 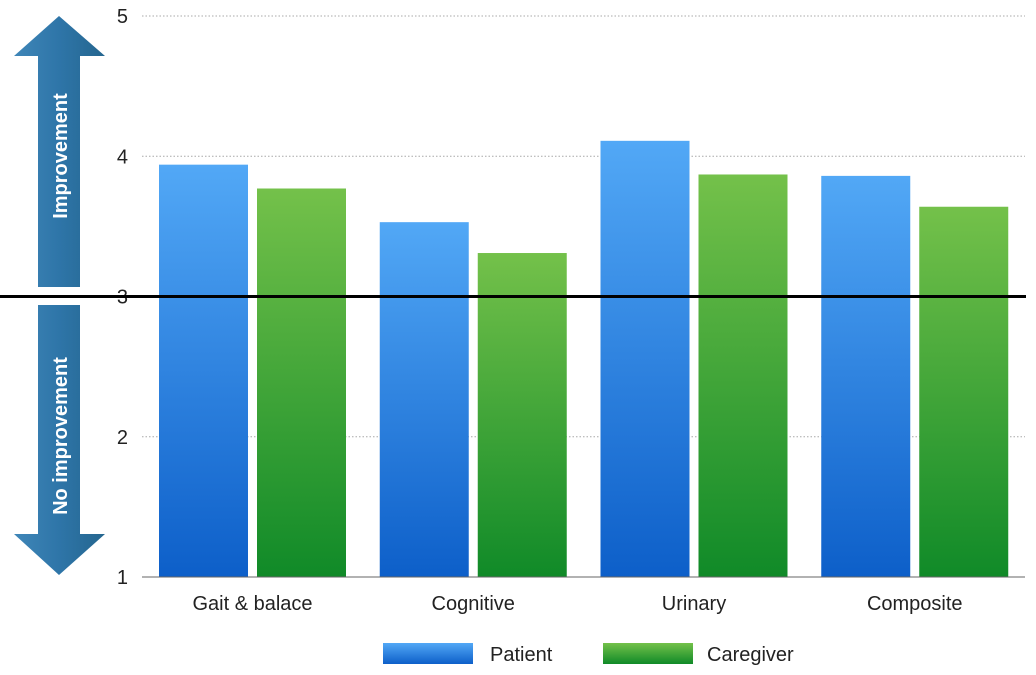 I want to click on y-tick-label: 2, so click(x=122, y=438).